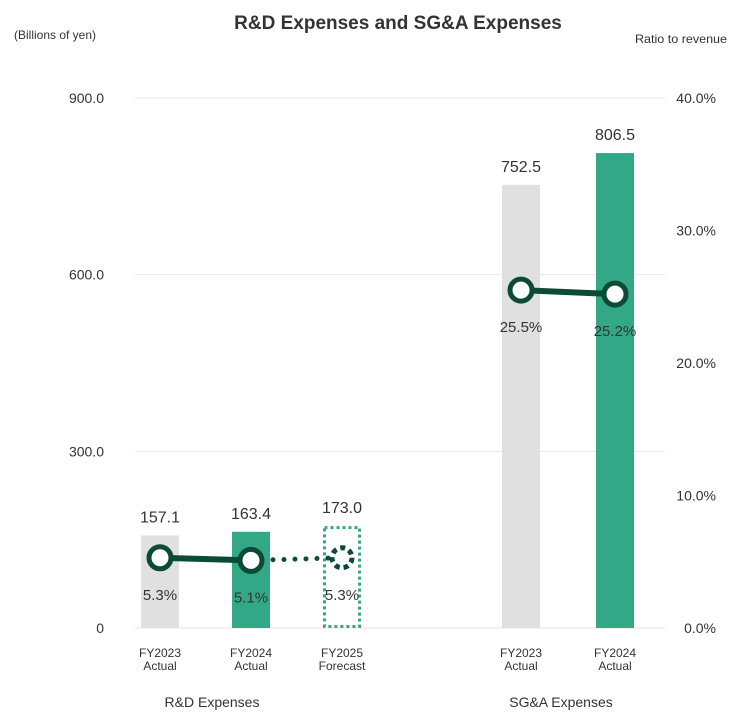  Describe the element at coordinates (521, 327) in the screenshot. I see `ratio-label: 25.5%` at that location.